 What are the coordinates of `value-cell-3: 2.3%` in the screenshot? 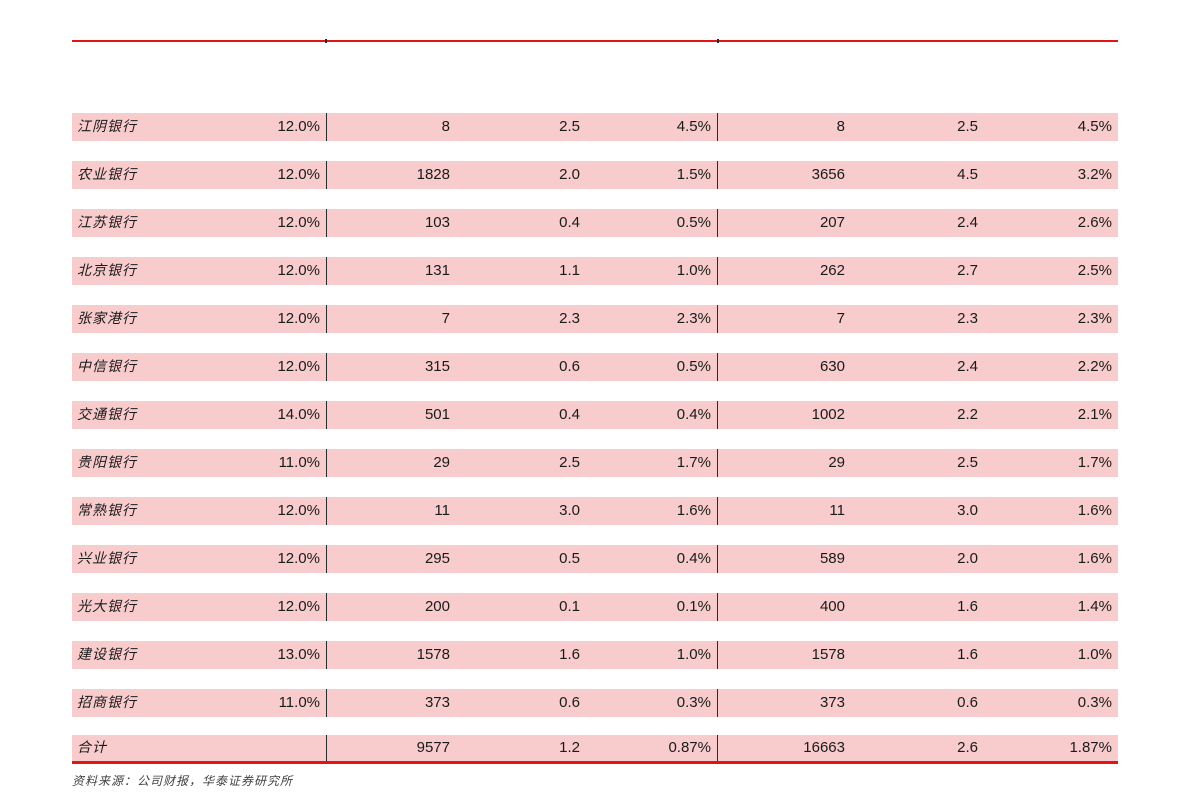 It's located at (693, 318).